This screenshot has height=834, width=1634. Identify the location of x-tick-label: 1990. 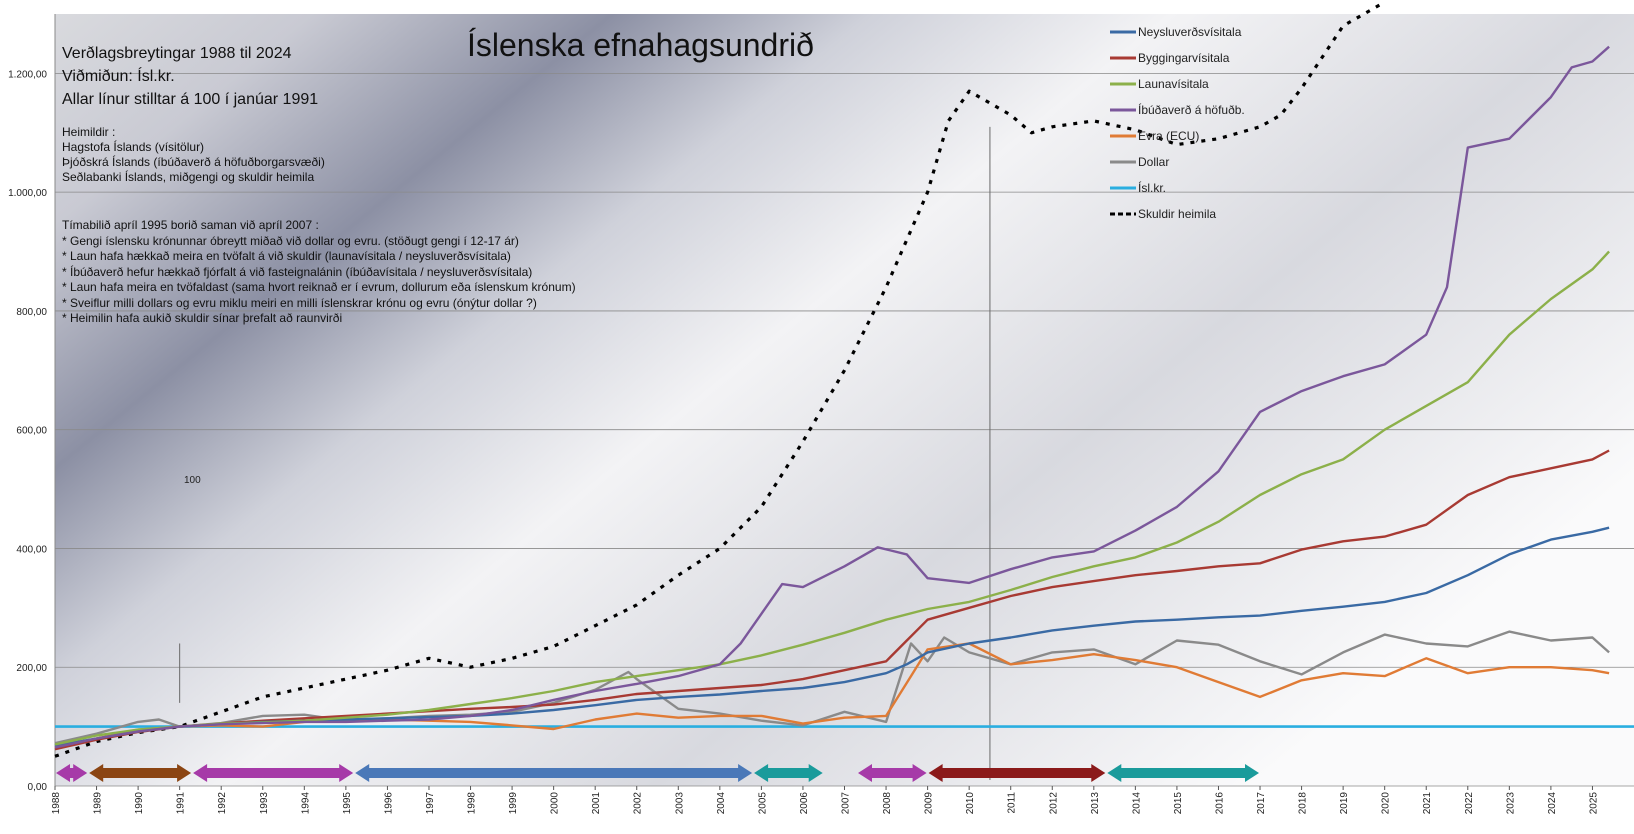
(139, 803).